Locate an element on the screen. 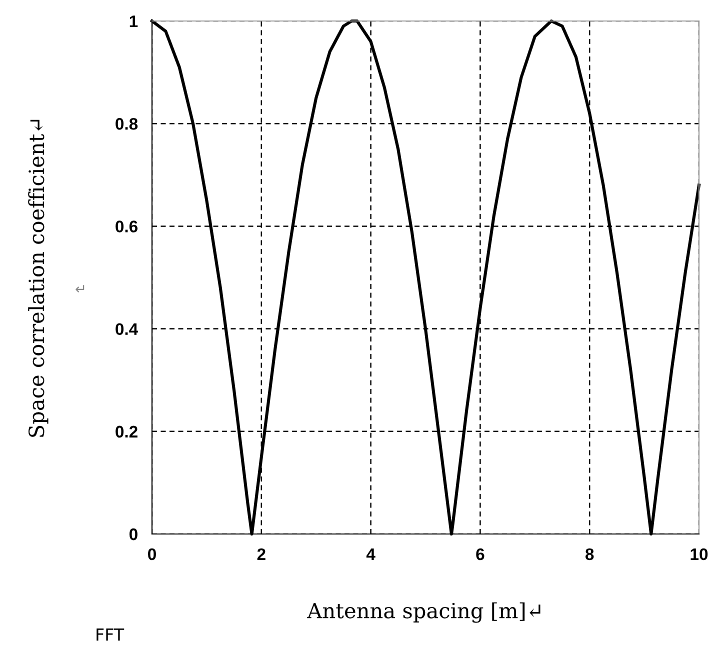 Image resolution: width=713 pixels, height=654 pixels. y-tick-label: 0.4 is located at coordinates (127, 329).